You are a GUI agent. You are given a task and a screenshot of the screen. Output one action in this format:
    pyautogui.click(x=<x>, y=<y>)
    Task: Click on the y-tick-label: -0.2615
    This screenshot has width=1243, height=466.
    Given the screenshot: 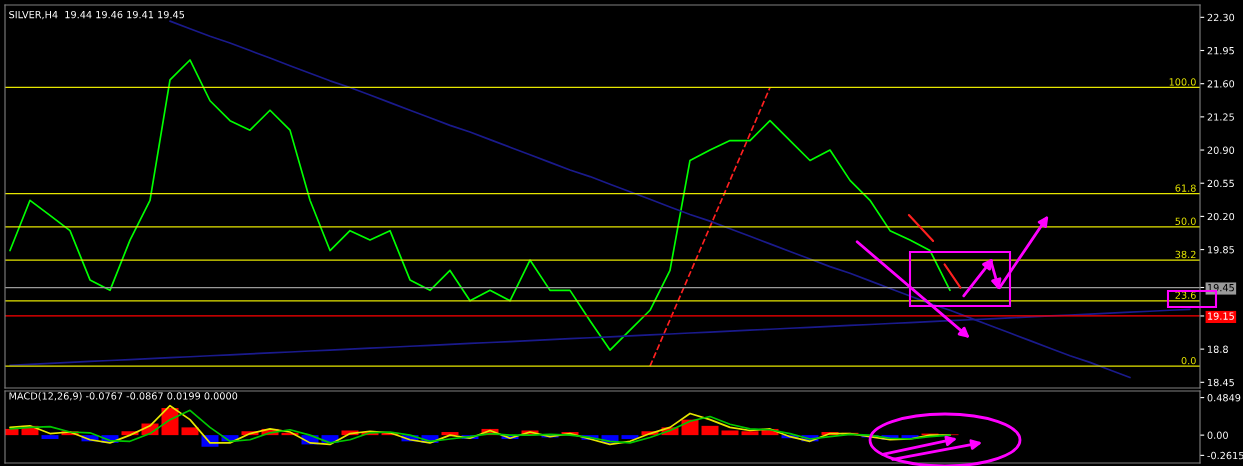 What is the action you would take?
    pyautogui.click(x=1225, y=455)
    